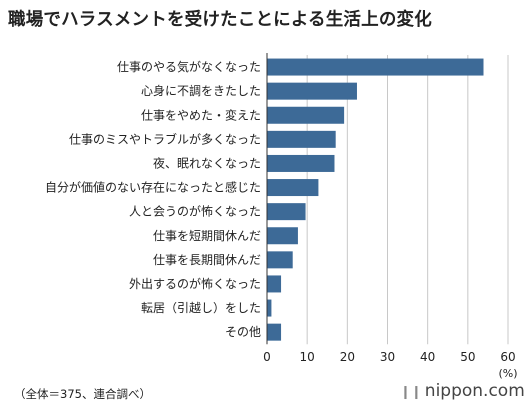  Describe the element at coordinates (165, 138) in the screenshot. I see `category-label: 仕事のミスやトラブルが多くなった` at that location.